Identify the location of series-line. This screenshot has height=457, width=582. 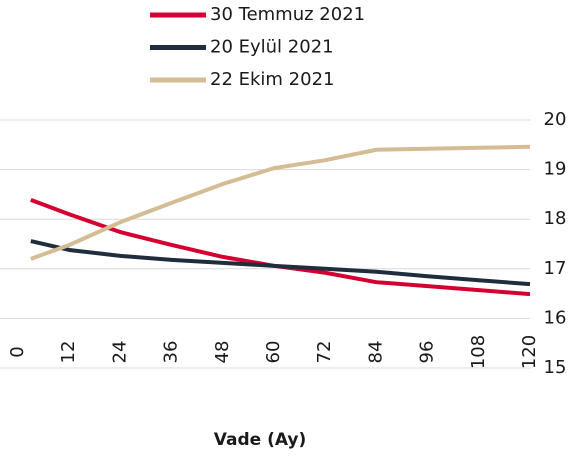
(280, 263).